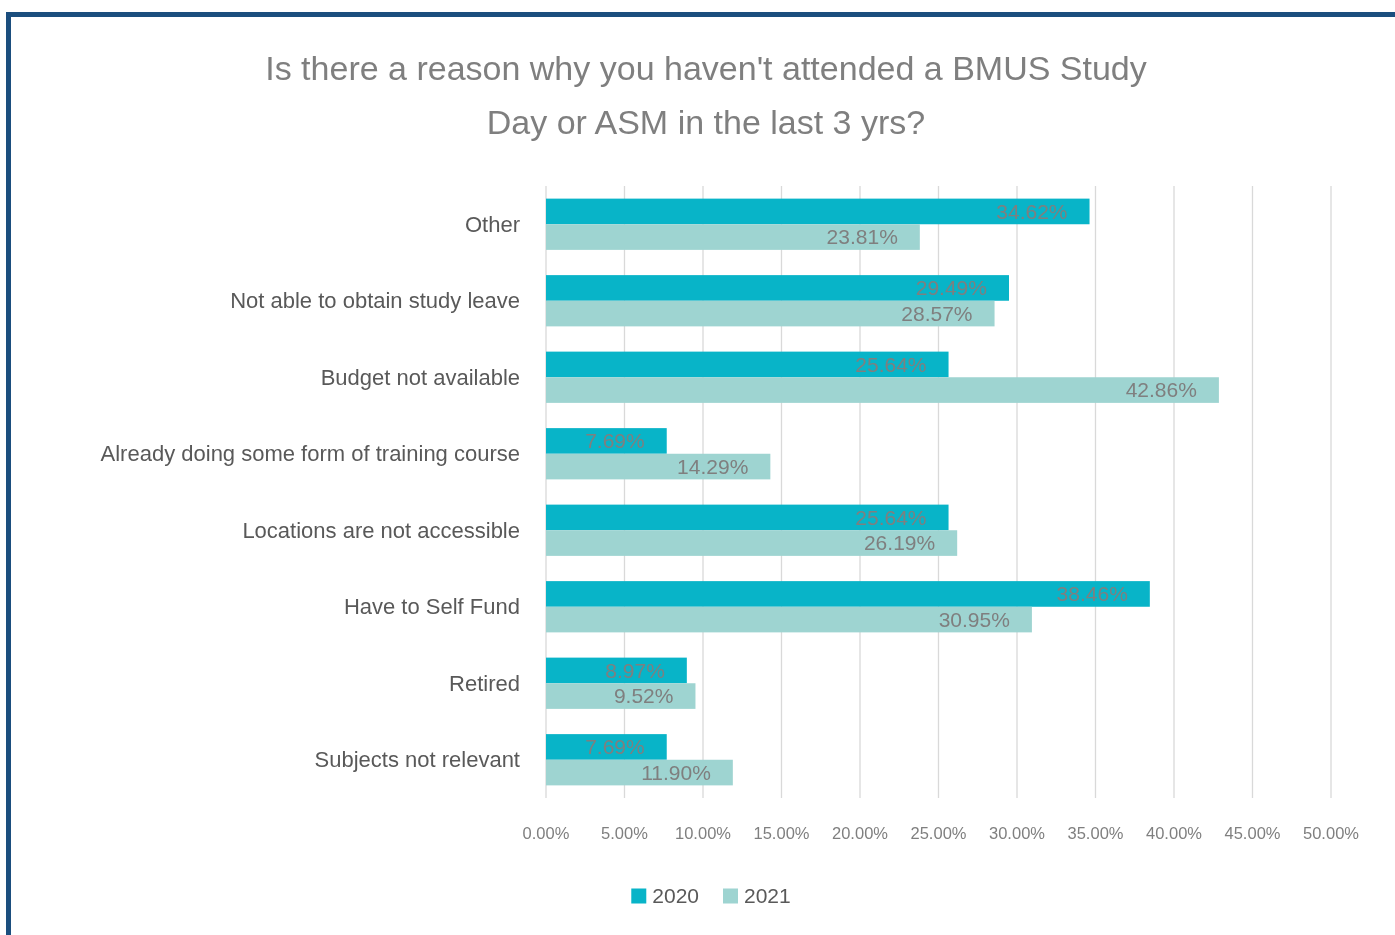 The image size is (1395, 935). What do you see at coordinates (1017, 833) in the screenshot?
I see `x-tick-label: 30.00%` at bounding box center [1017, 833].